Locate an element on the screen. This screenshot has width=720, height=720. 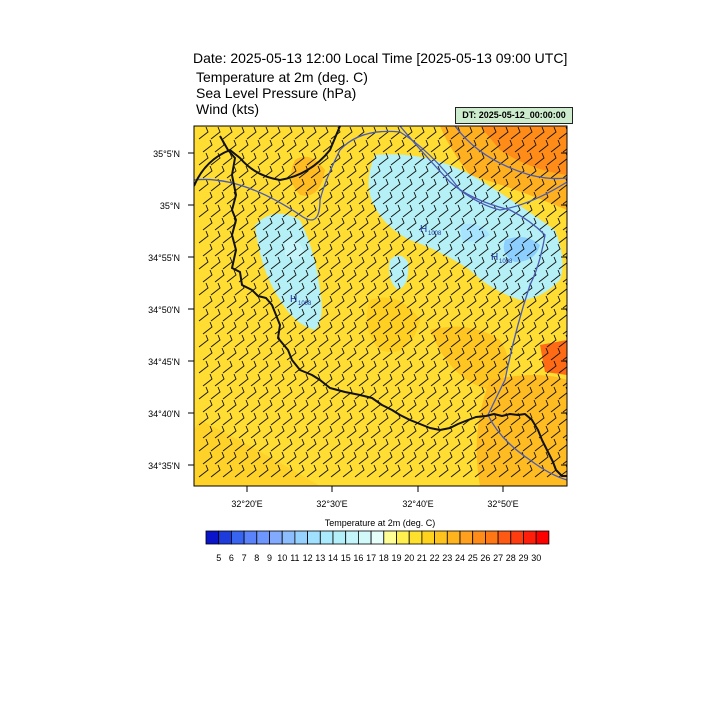
colorbar-tick-label: 6 is located at coordinates (231, 558).